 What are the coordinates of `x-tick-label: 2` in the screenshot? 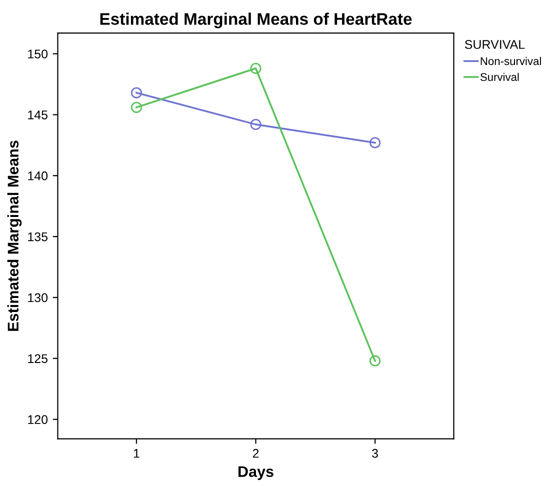 It's located at (255, 453).